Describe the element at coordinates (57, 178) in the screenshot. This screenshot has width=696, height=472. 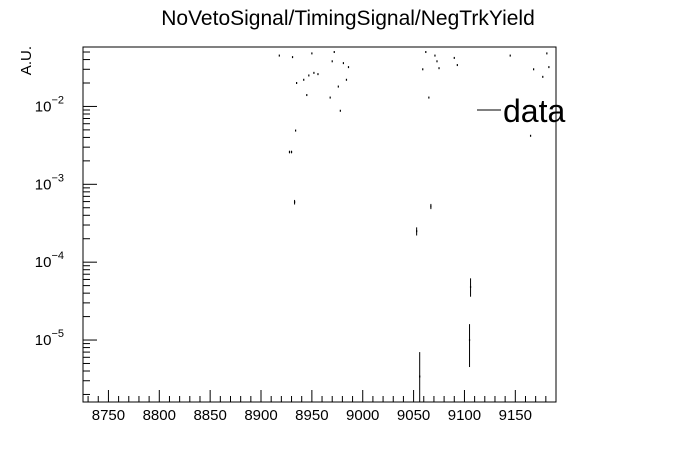
I see `y-tick-exponent: −3` at that location.